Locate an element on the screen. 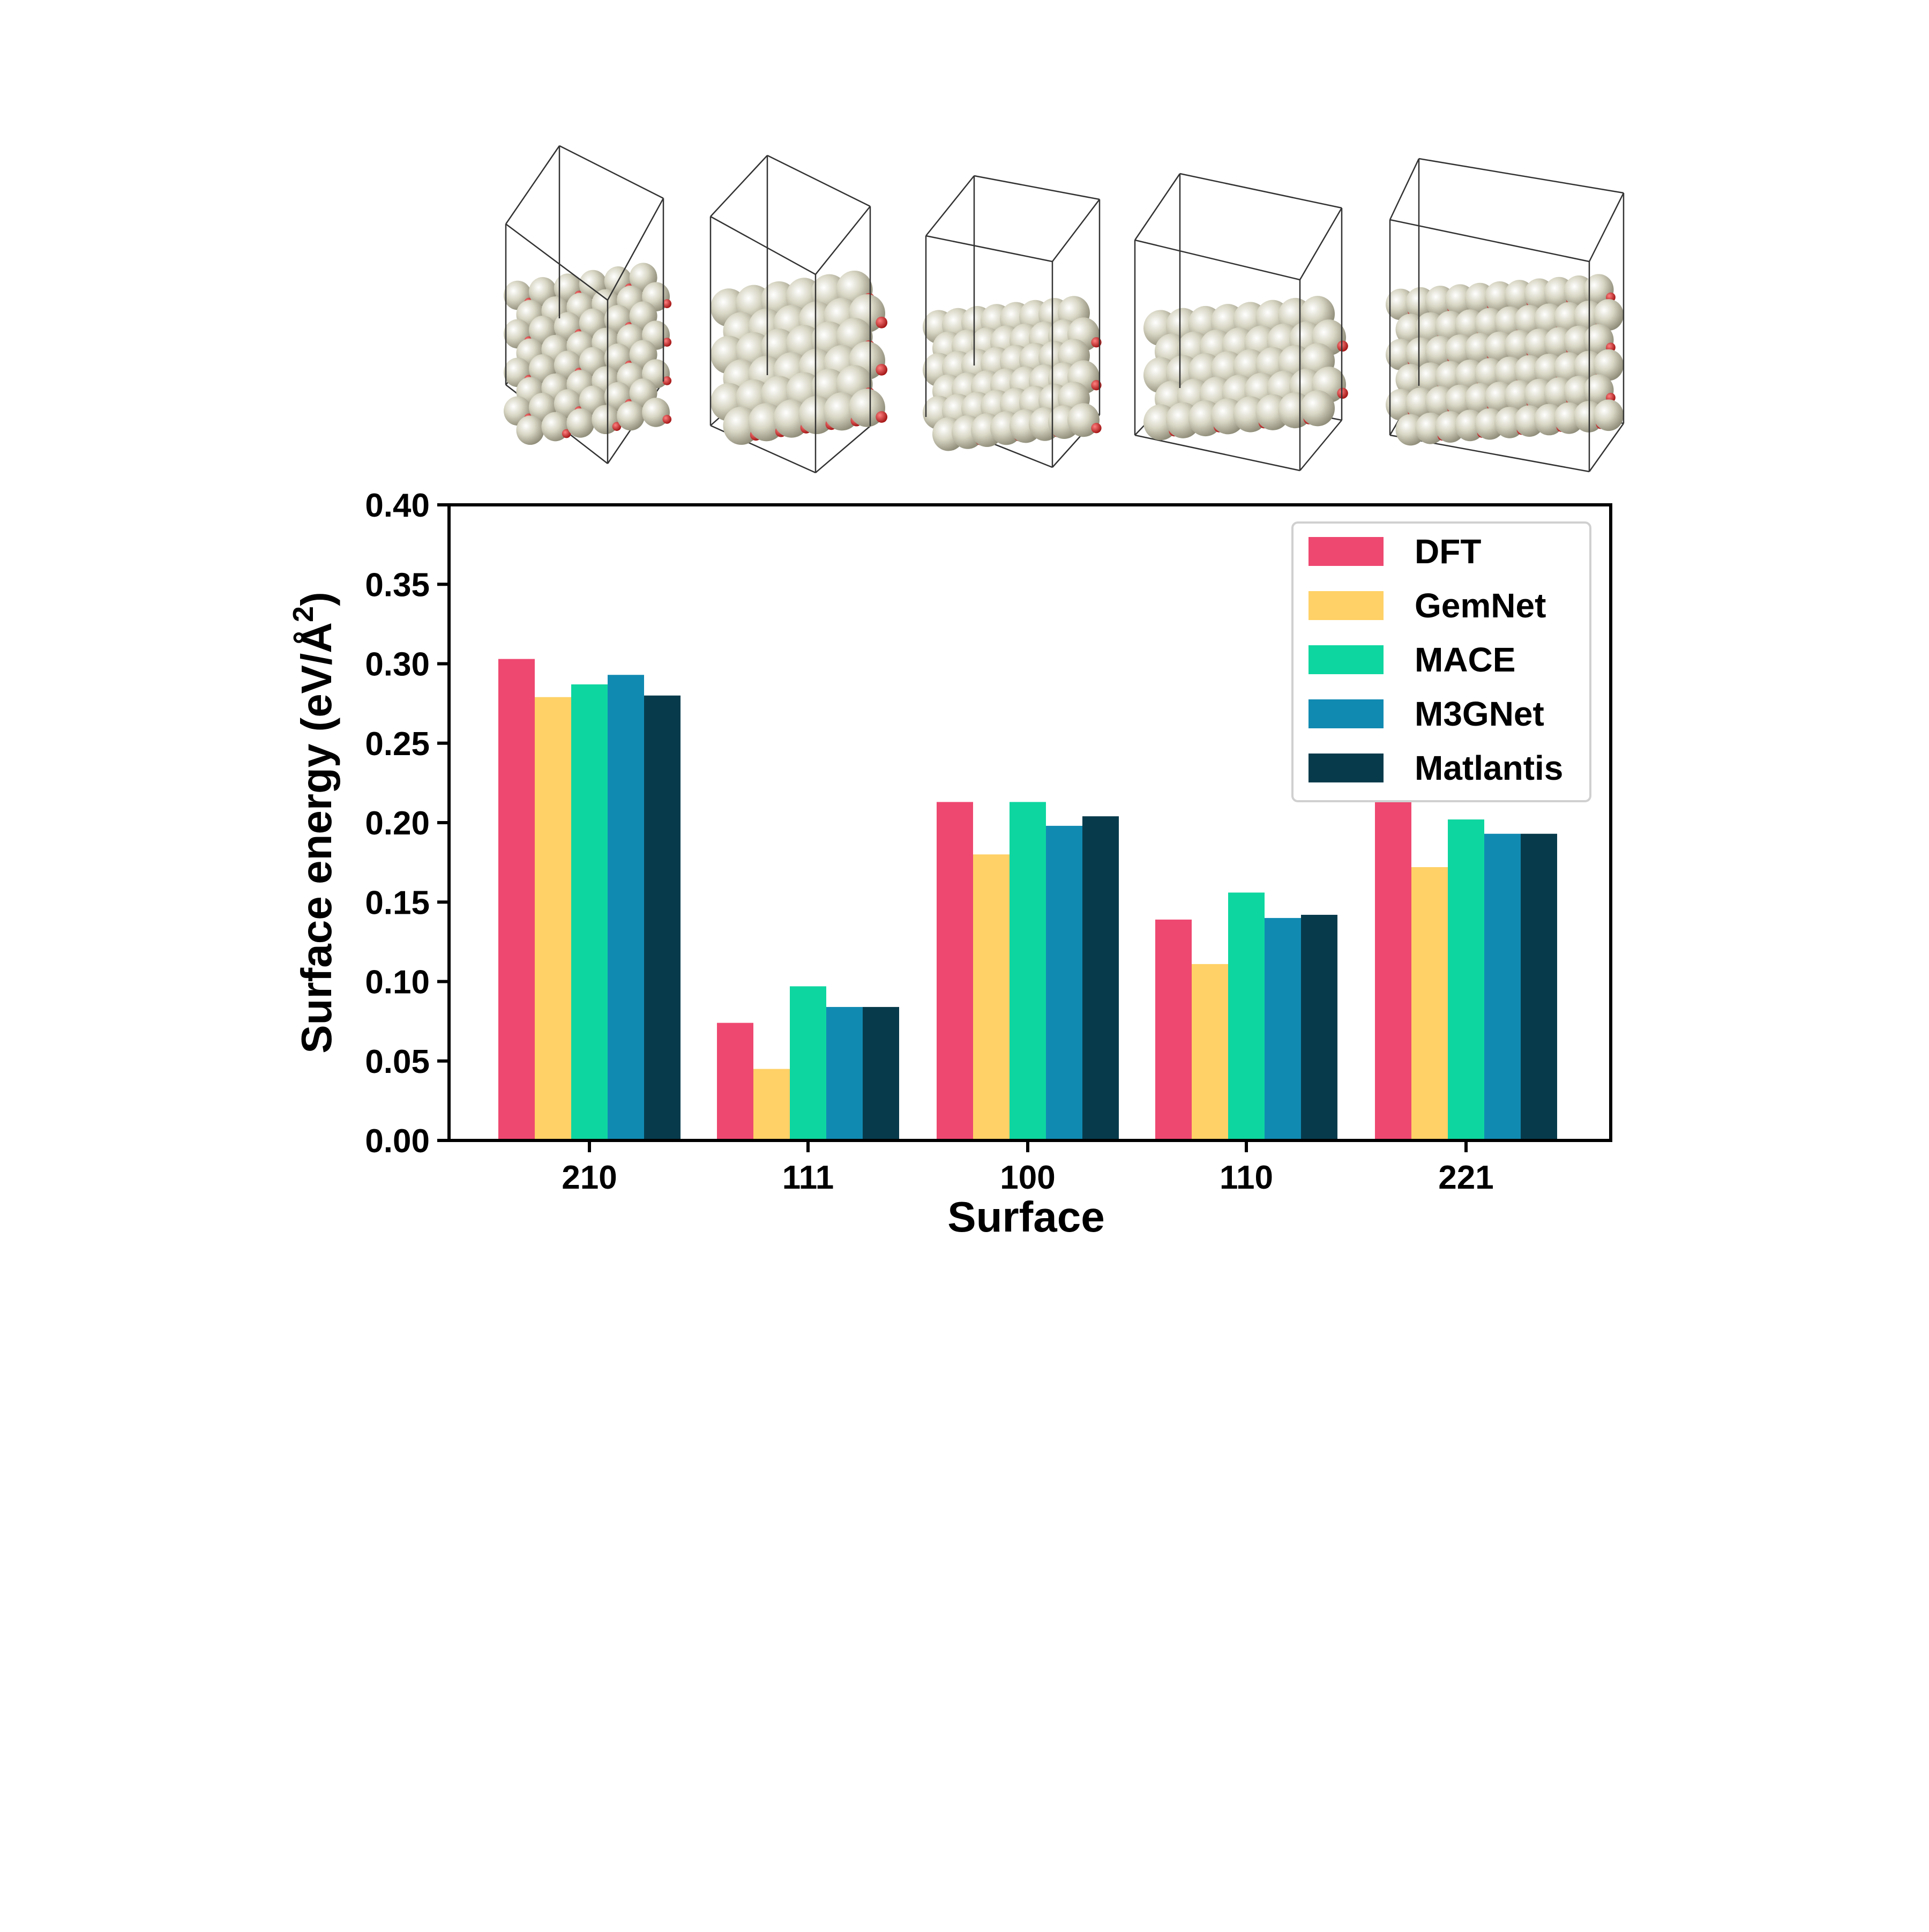 This screenshot has height=1932, width=1929. y-tick-label: 0.40 is located at coordinates (397, 505).